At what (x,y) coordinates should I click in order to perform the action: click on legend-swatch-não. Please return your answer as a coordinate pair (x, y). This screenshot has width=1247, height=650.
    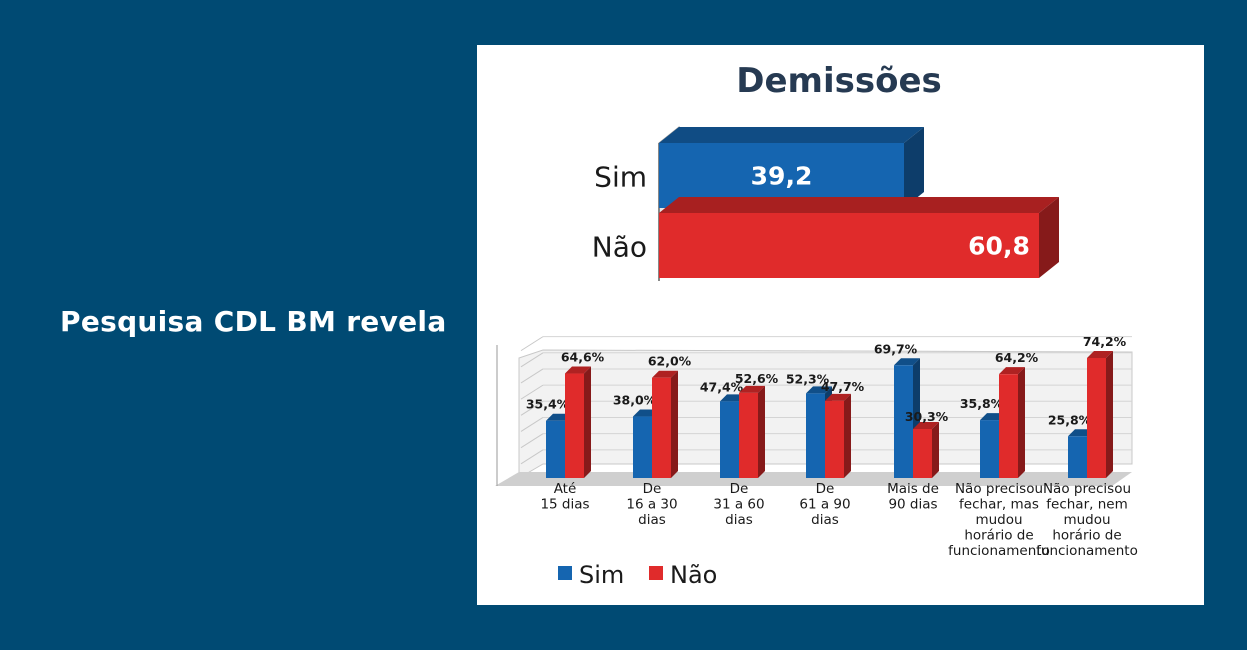
    Looking at the image, I should click on (656, 573).